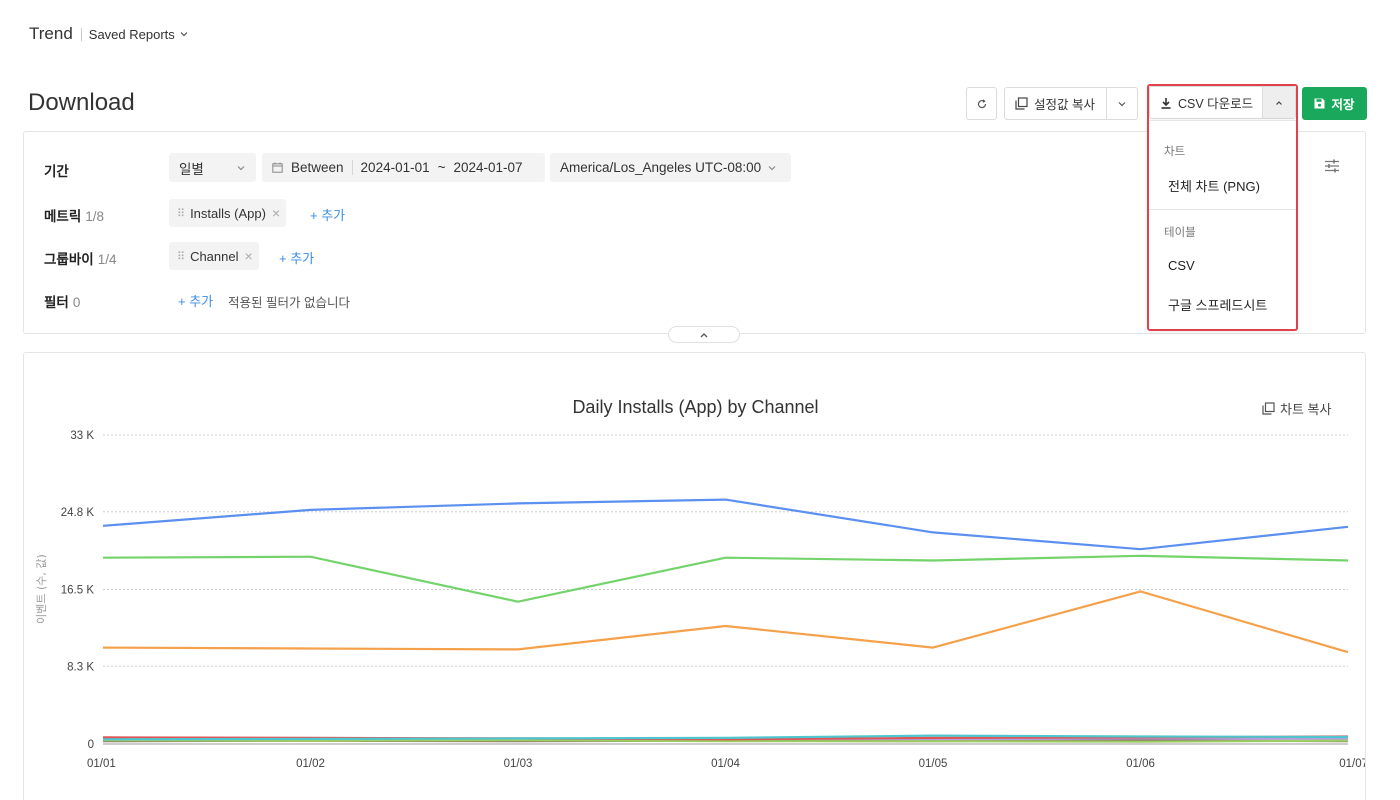  What do you see at coordinates (1166, 103) in the screenshot?
I see `download-icon` at bounding box center [1166, 103].